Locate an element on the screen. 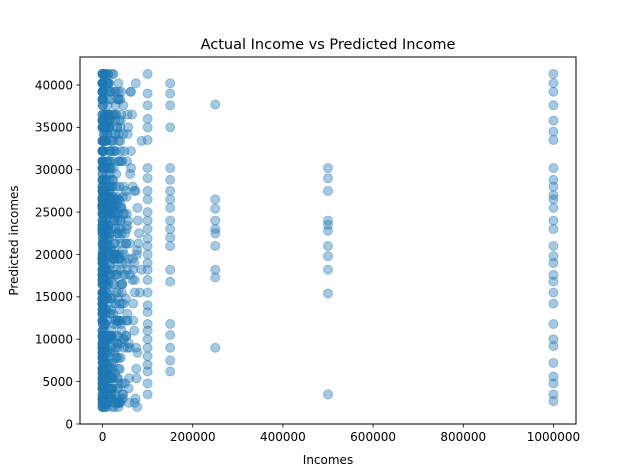 This screenshot has width=640, height=476. y-tick-label: 25000 is located at coordinates (54, 212).